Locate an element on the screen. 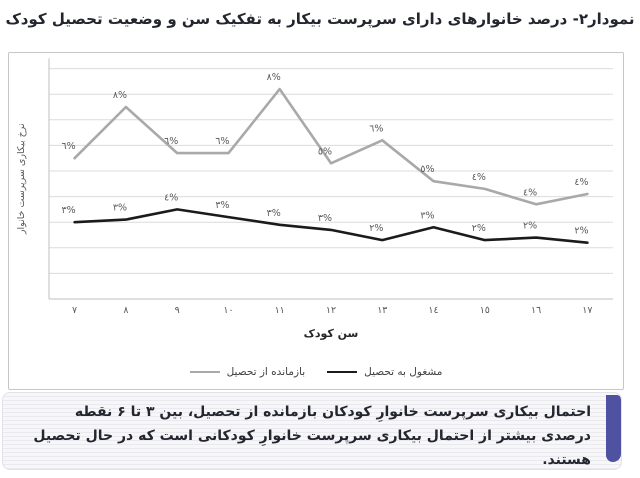  x-tick-label: ١٣ is located at coordinates (382, 310).